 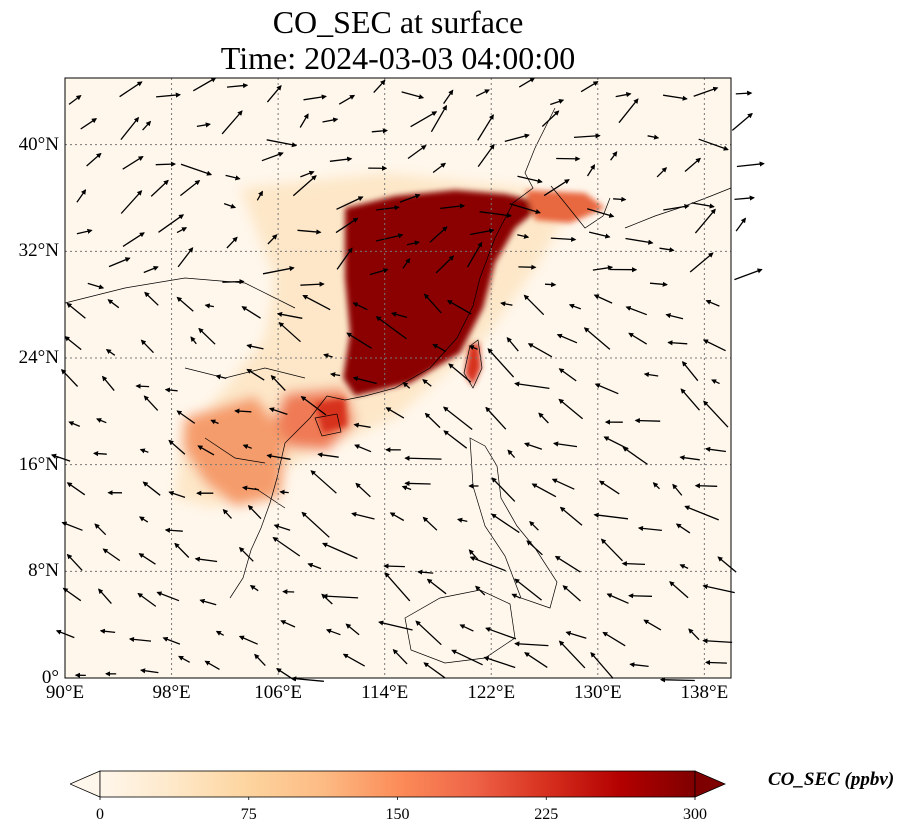 I want to click on lon-tick-label: 90°E, so click(x=65, y=692).